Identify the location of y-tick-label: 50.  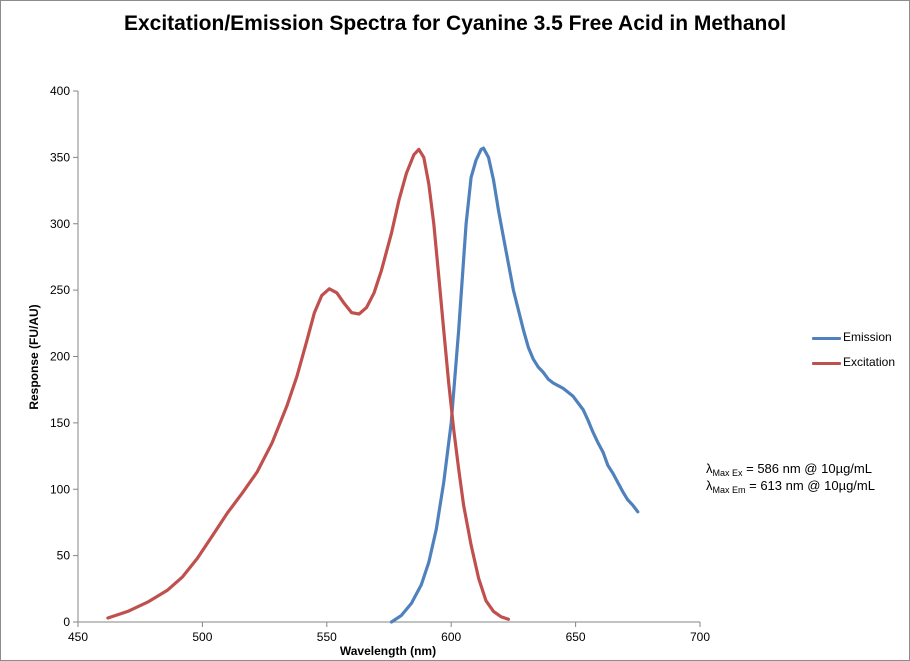
(64, 556).